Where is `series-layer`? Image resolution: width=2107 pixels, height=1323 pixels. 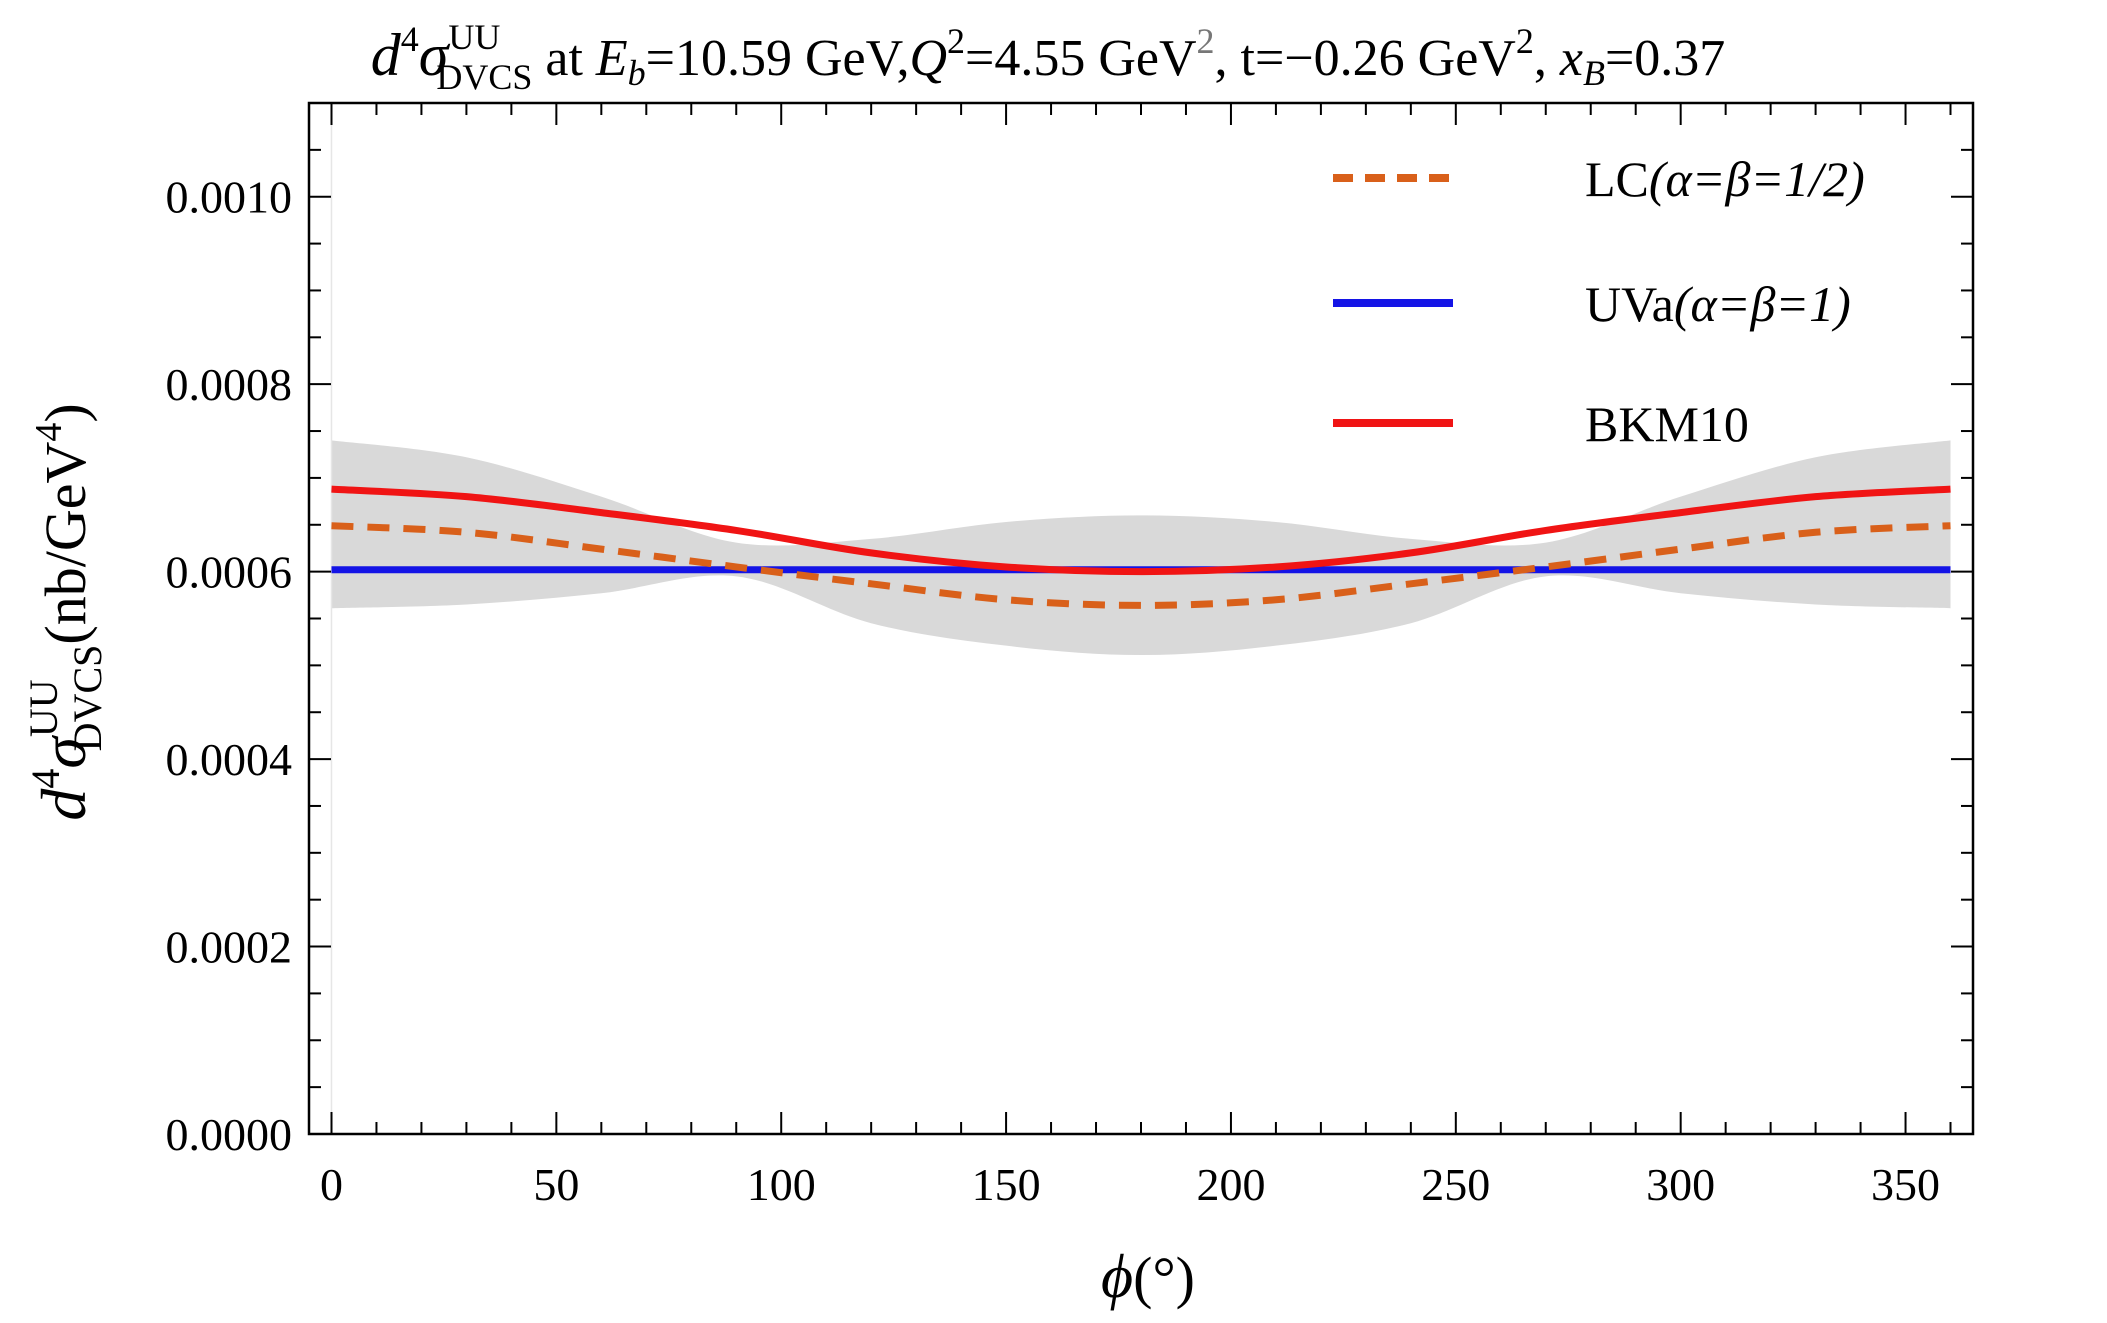
series-layer is located at coordinates (1141, 547).